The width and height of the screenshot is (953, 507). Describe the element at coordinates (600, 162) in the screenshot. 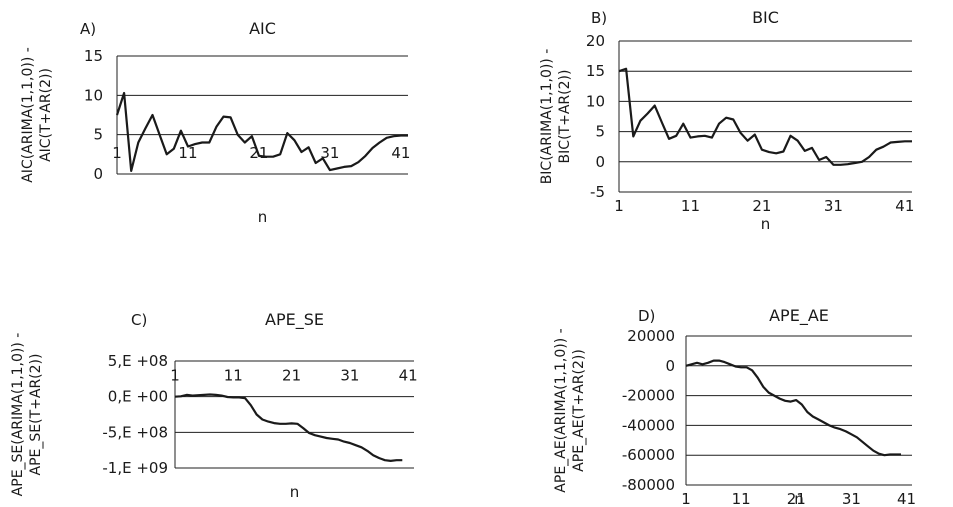

I see `chart-2-y-tick-label: 0` at that location.